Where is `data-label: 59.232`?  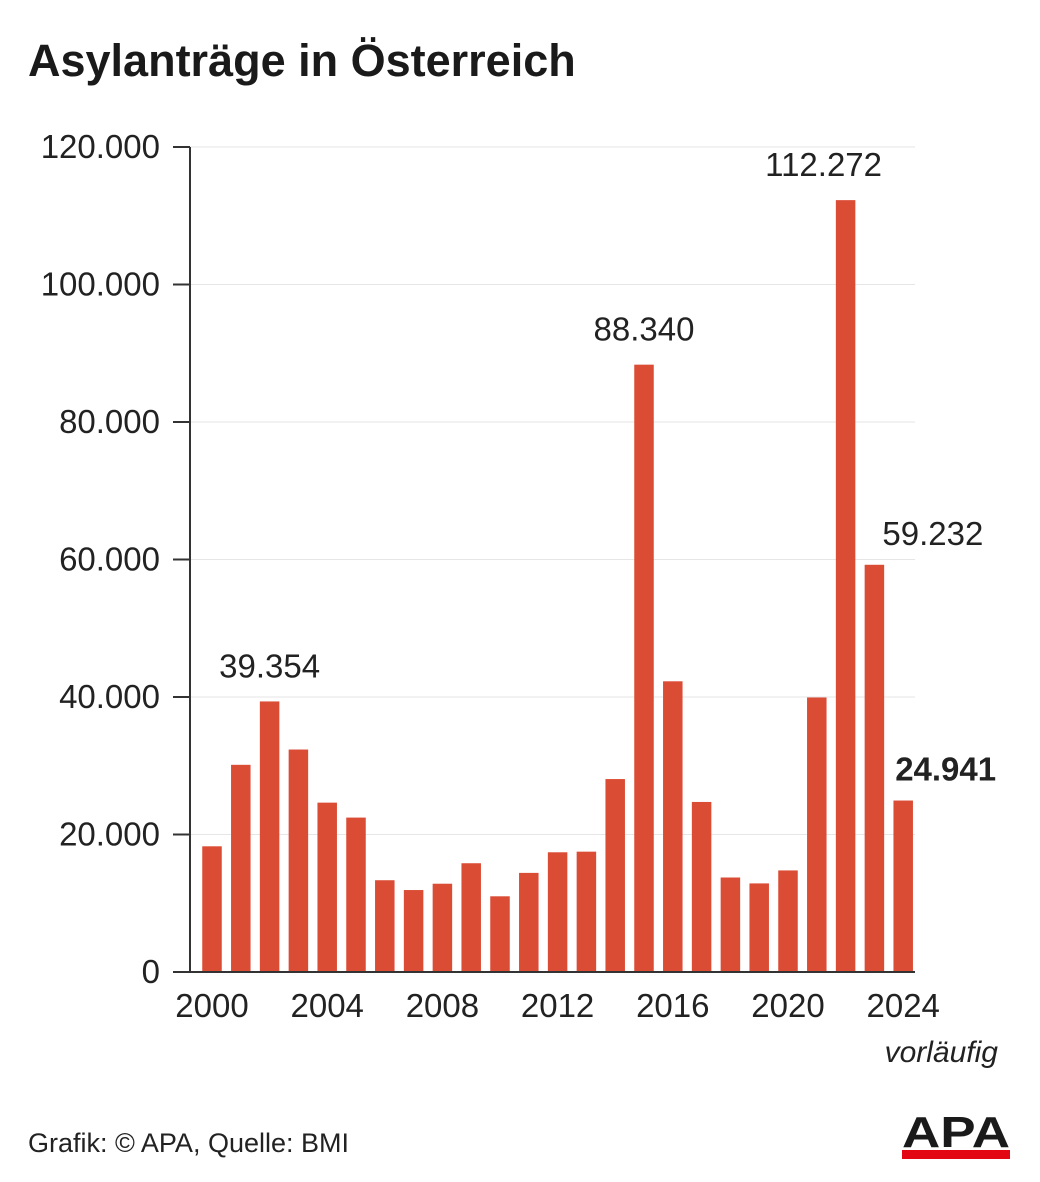 data-label: 59.232 is located at coordinates (932, 533).